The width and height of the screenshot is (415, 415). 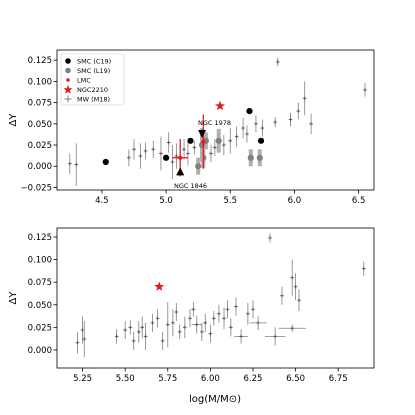 I want to click on bottom-y-tick-label: 0.000, so click(x=40, y=351).